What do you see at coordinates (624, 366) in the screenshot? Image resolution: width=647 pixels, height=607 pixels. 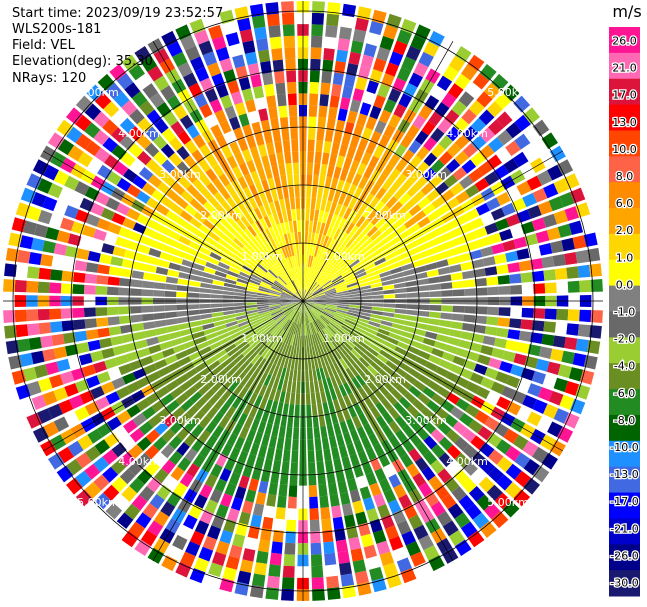 I see `colorbar-tick-label: -4.0` at bounding box center [624, 366].